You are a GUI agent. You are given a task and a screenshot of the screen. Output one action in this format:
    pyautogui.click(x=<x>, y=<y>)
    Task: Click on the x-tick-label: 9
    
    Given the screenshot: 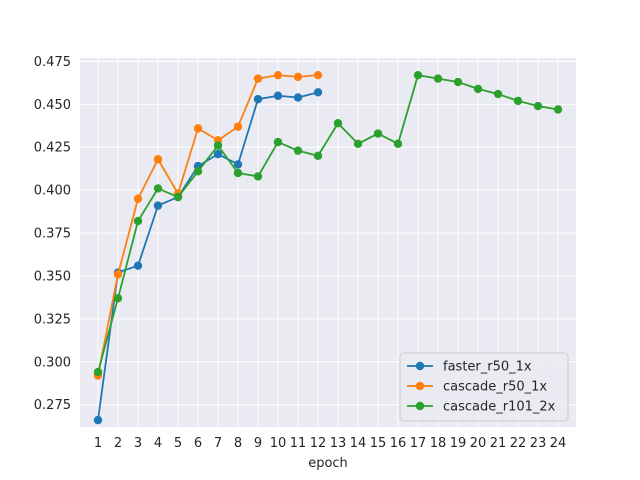 What is the action you would take?
    pyautogui.click(x=258, y=443)
    